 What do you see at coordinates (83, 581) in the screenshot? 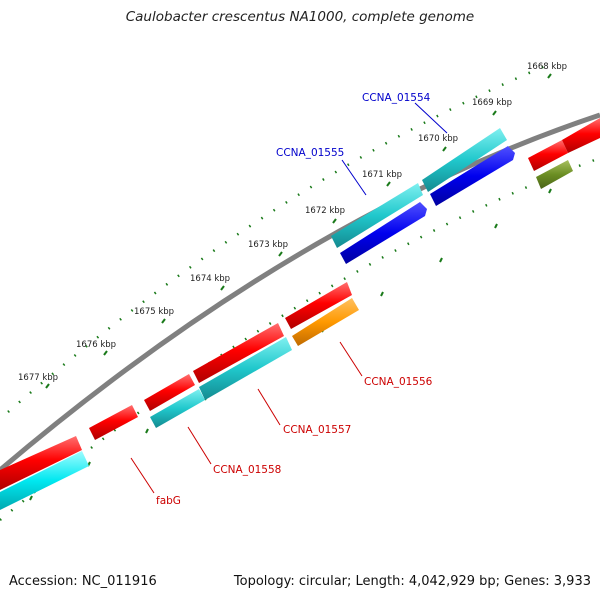
I see `accession-text: Accession: NC_011916` at bounding box center [83, 581].